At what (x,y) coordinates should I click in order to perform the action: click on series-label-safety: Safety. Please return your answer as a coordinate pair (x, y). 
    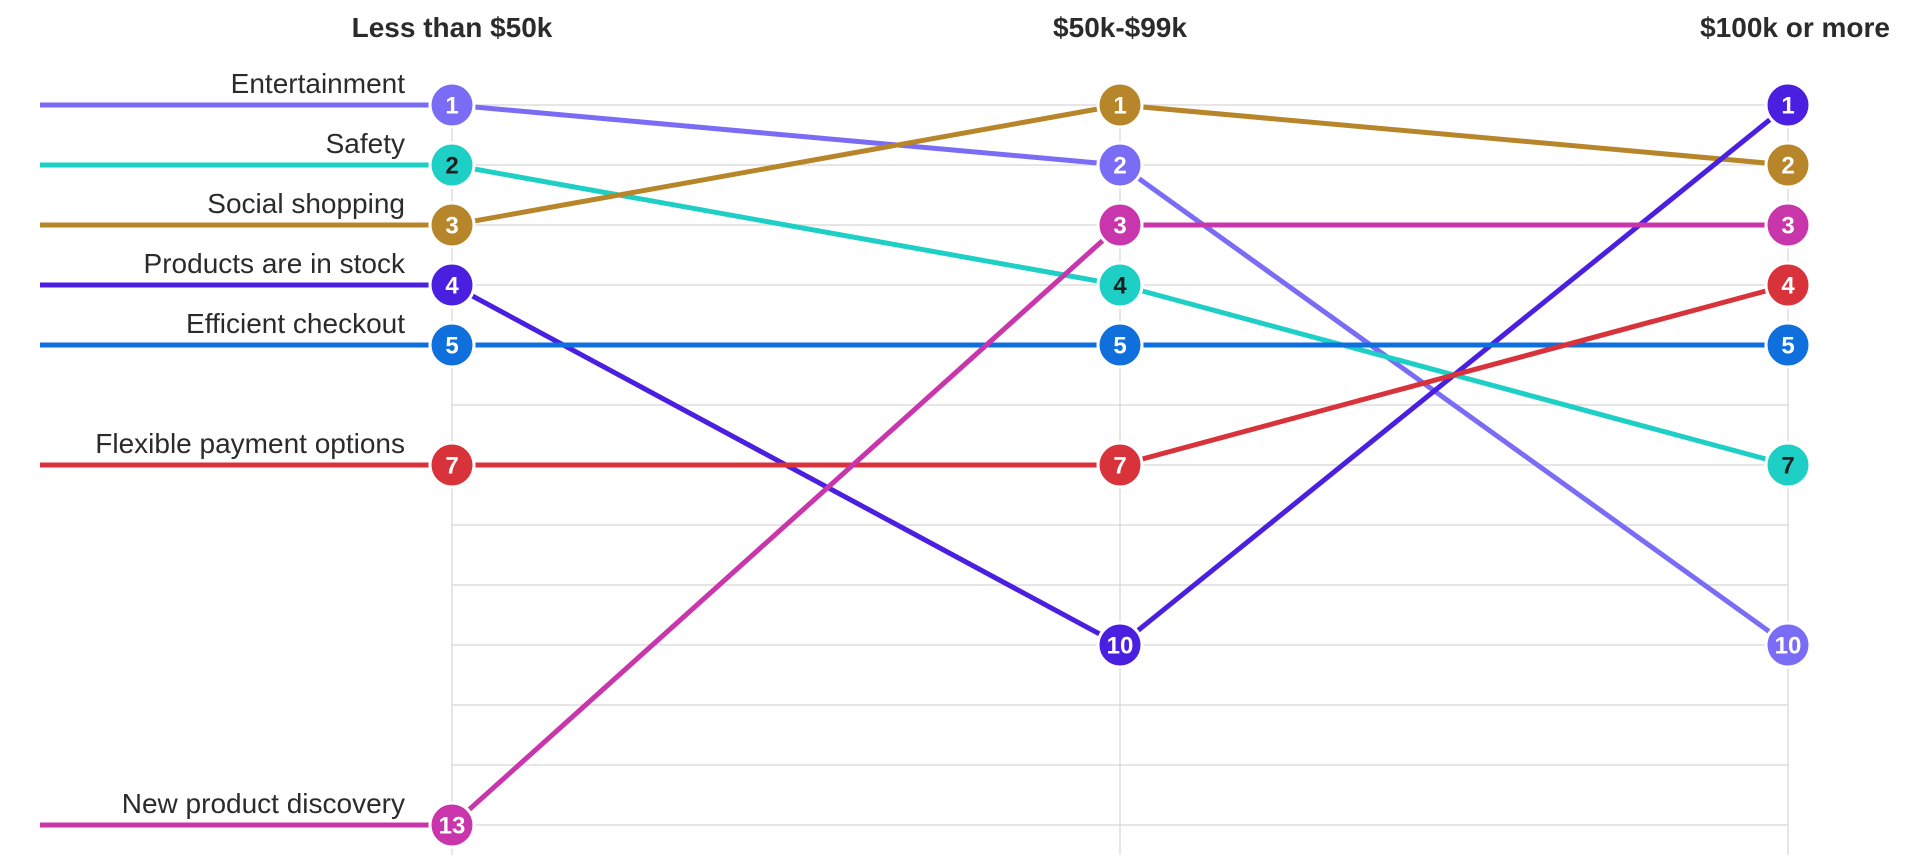
    Looking at the image, I should click on (365, 143).